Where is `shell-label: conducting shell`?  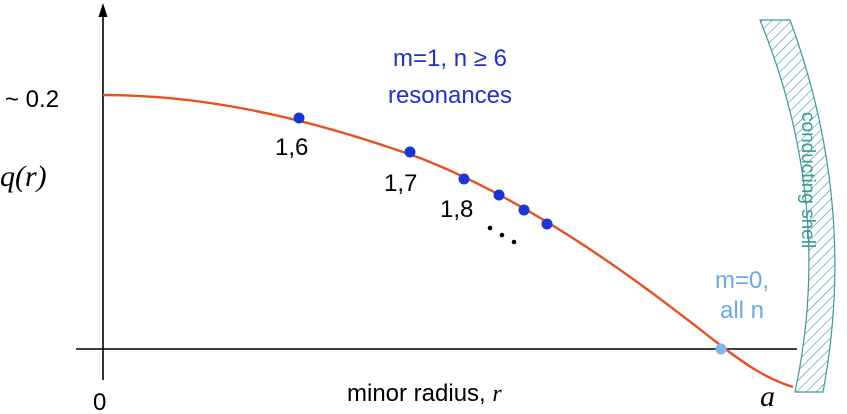 shell-label: conducting shell is located at coordinates (807, 180).